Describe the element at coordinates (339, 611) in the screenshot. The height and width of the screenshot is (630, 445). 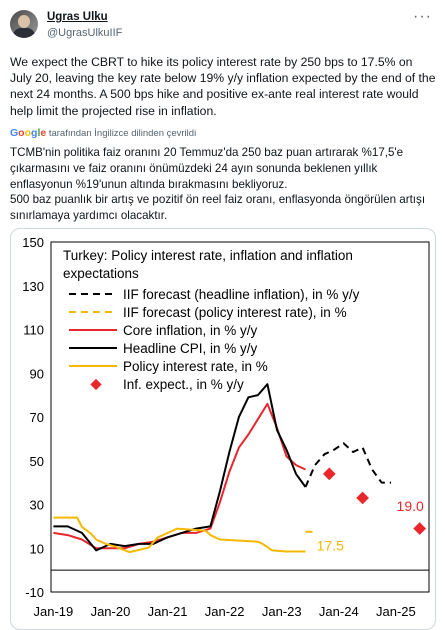
I see `x-tick-label: Jan-24` at that location.